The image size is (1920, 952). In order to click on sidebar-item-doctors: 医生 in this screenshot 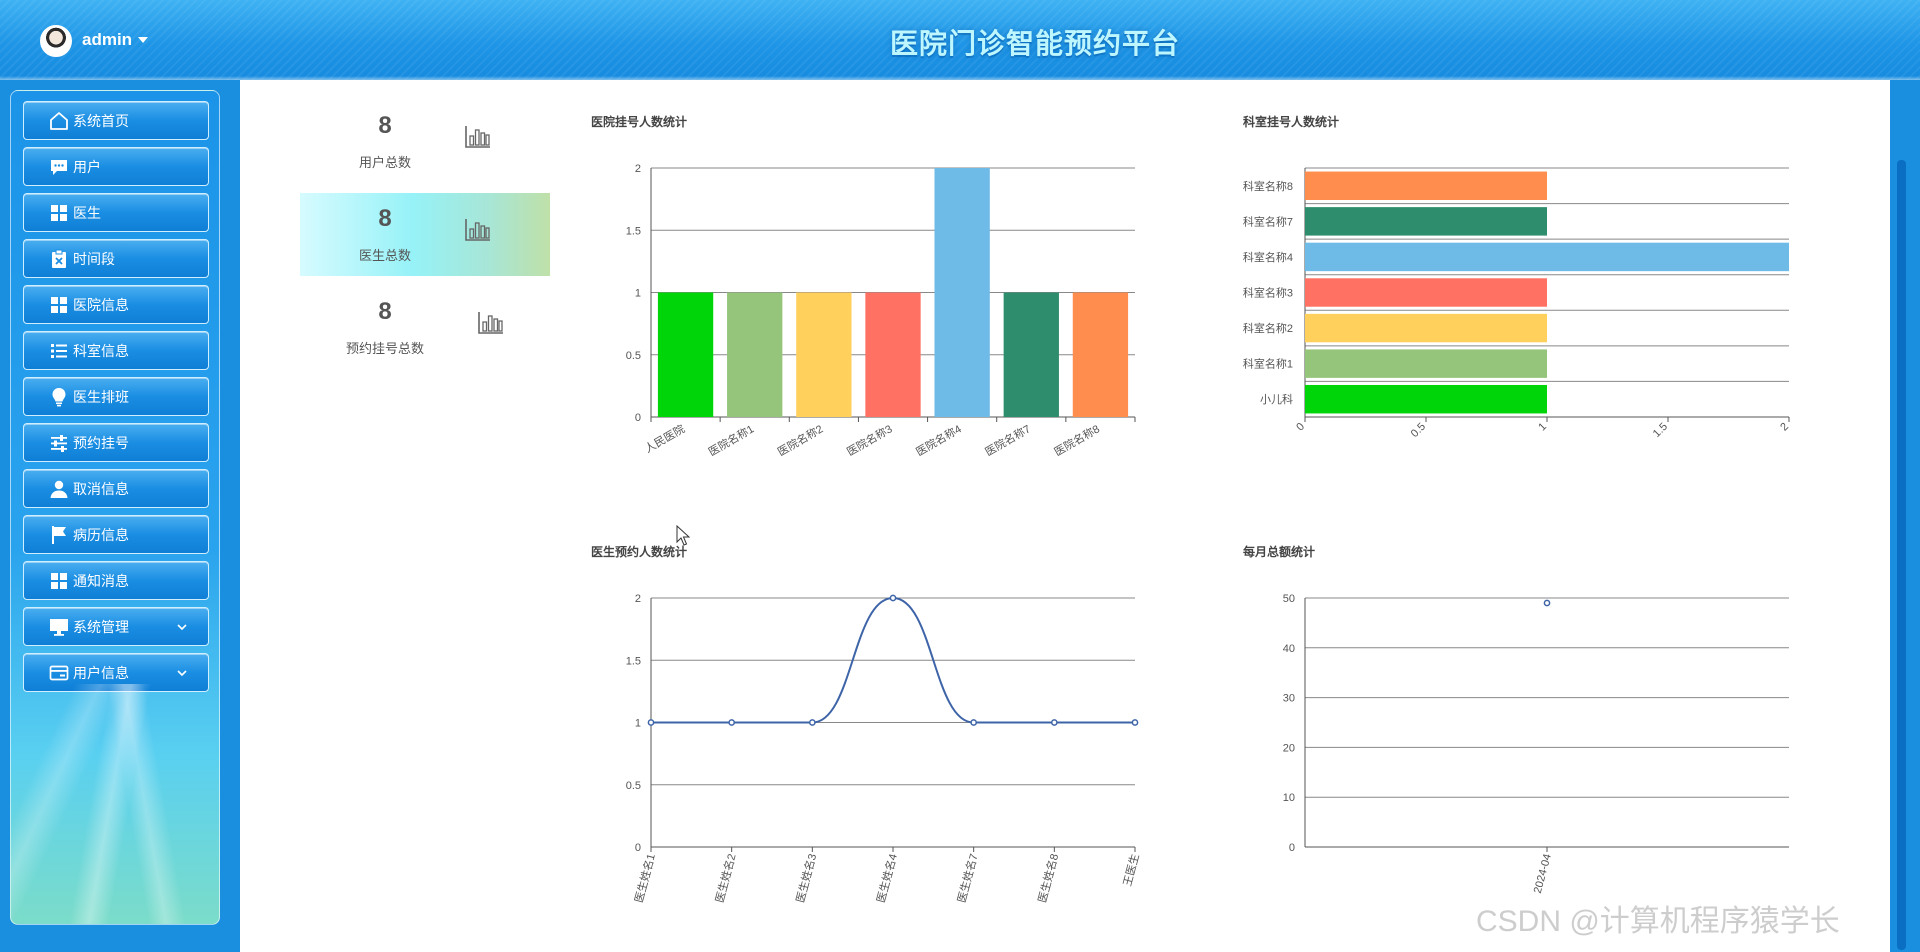, I will do `click(116, 212)`.